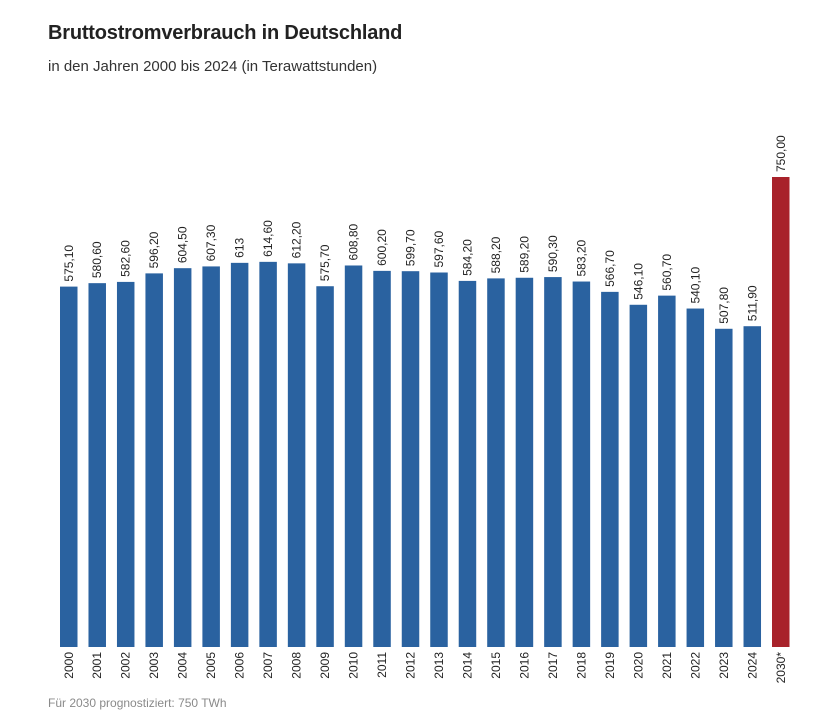  What do you see at coordinates (524, 462) in the screenshot?
I see `bar-2016` at bounding box center [524, 462].